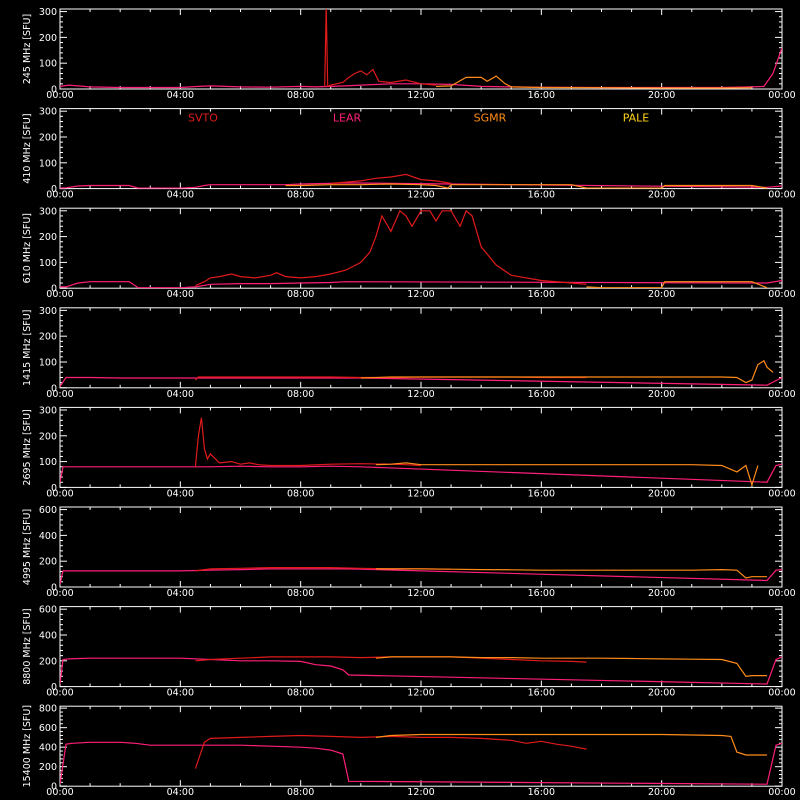  What do you see at coordinates (27, 49) in the screenshot?
I see `y-axis-label: 245 MHz [SFU]` at bounding box center [27, 49].